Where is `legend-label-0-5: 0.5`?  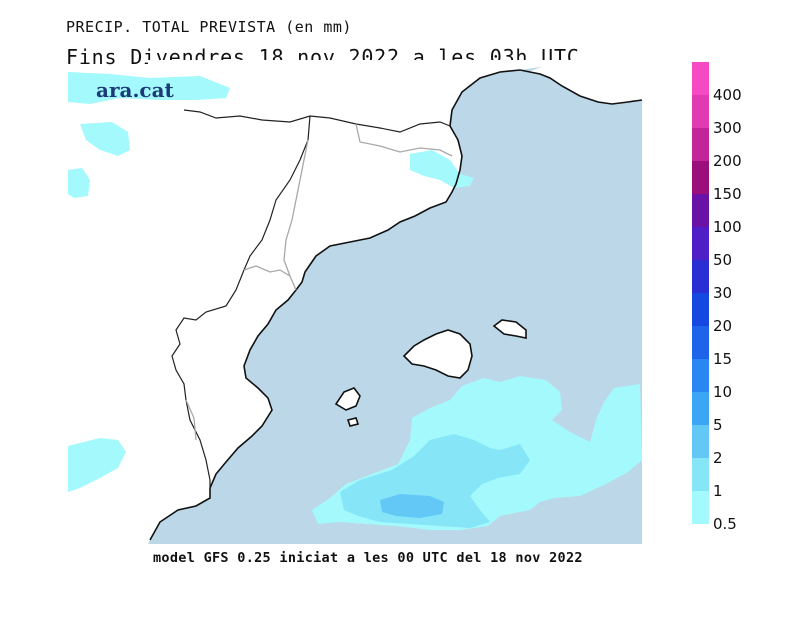
legend-label-0-5: 0.5 is located at coordinates (725, 524).